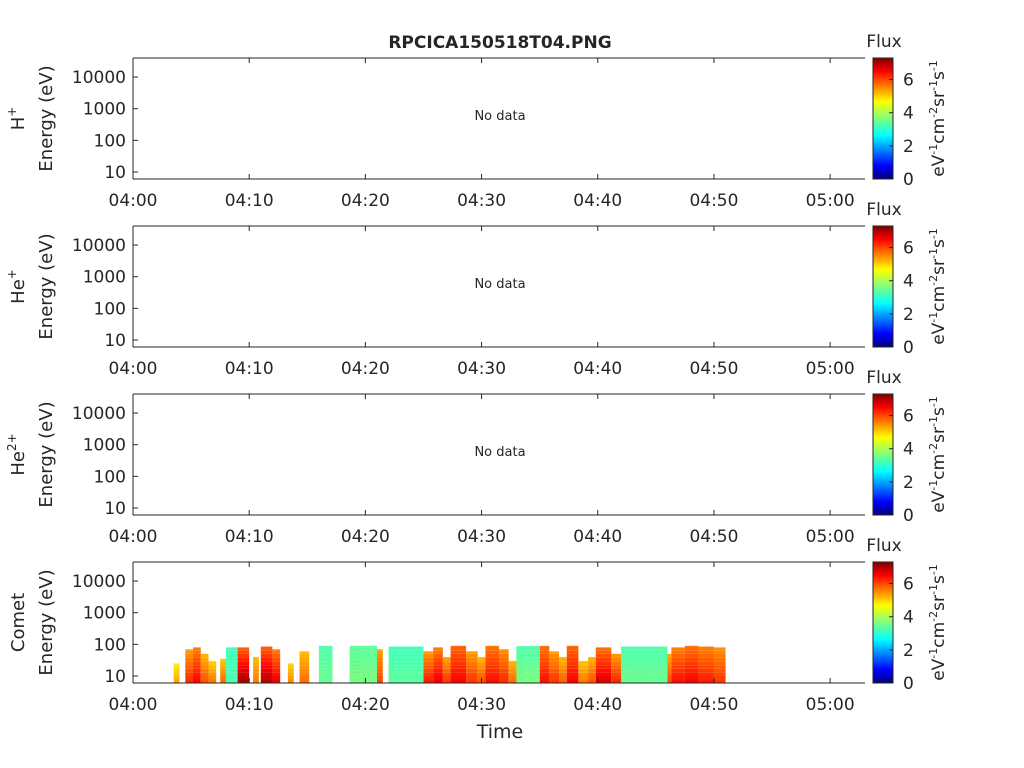 The height and width of the screenshot is (768, 1024). I want to click on y-tick-label: 1000, so click(104, 278).